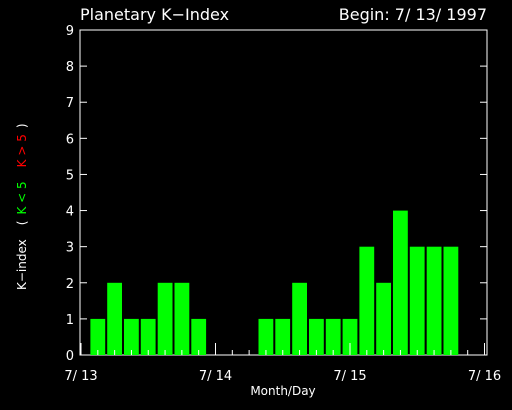  I want to click on y-axis-label: K−index ( K < 5 K > 5), so click(22, 206).